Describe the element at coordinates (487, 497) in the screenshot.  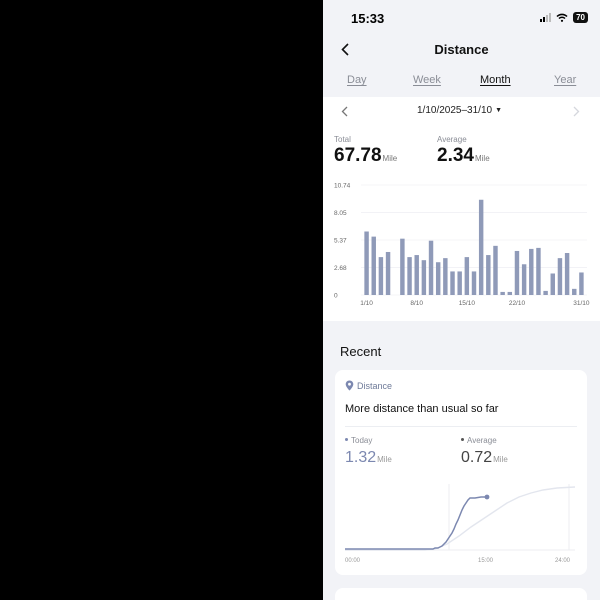
I see `today-current-point` at that location.